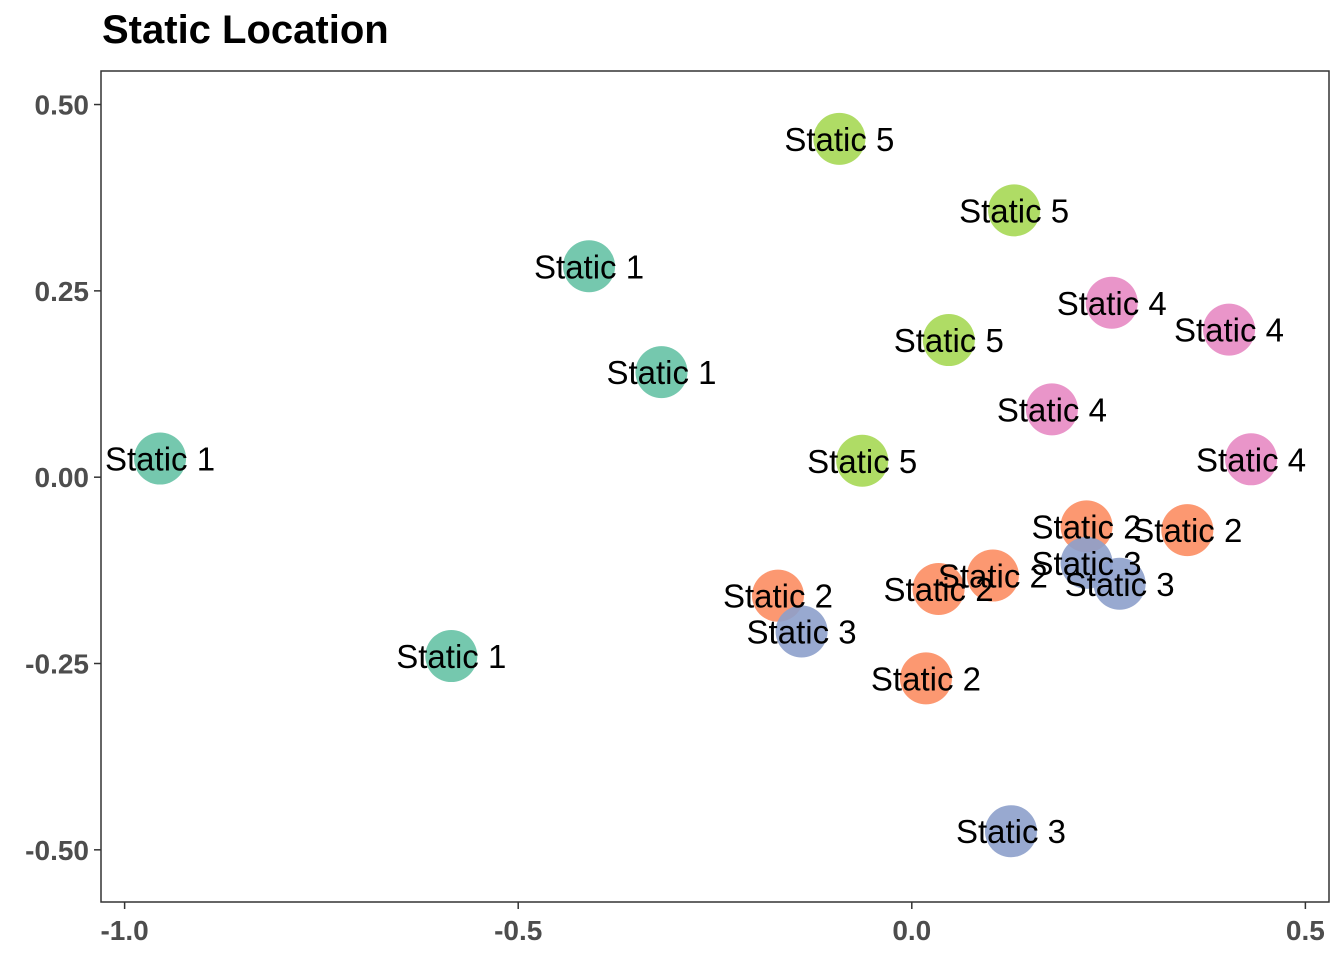 This screenshot has width=1344, height=960. I want to click on y-tick-label: 0.50, so click(62, 105).